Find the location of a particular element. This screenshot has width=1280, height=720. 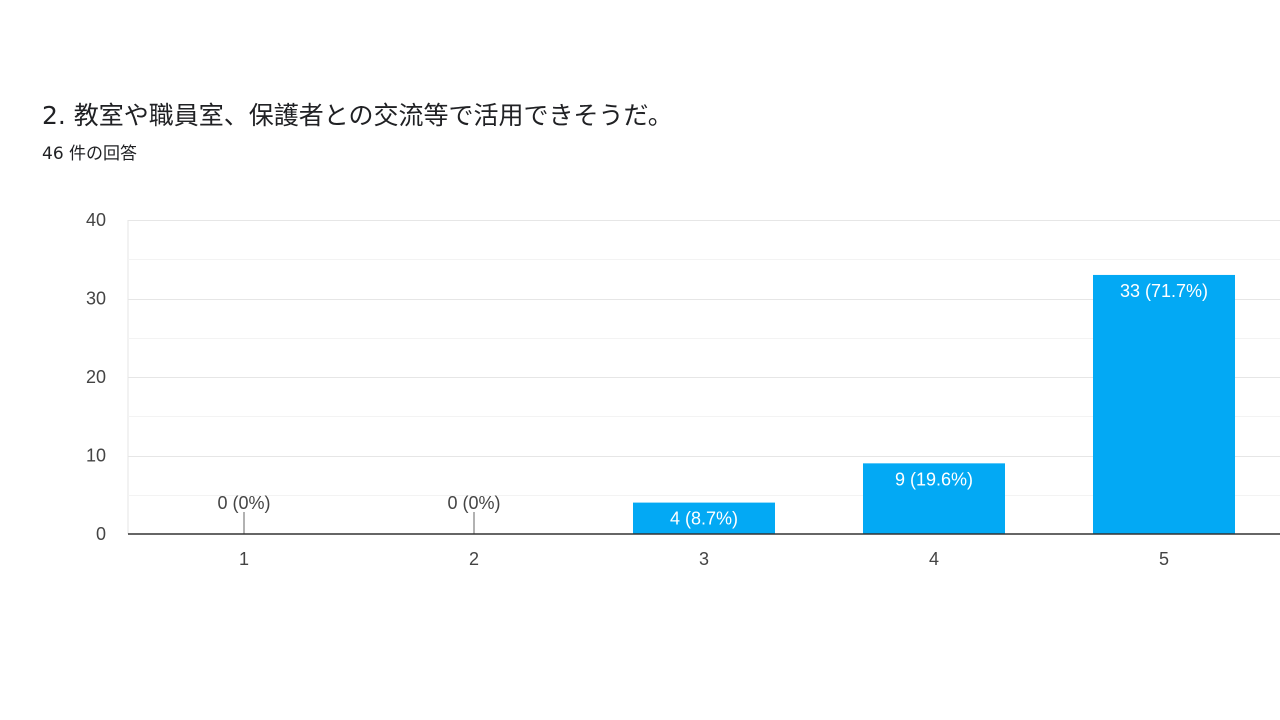

y-tick-label: 40 is located at coordinates (96, 220).